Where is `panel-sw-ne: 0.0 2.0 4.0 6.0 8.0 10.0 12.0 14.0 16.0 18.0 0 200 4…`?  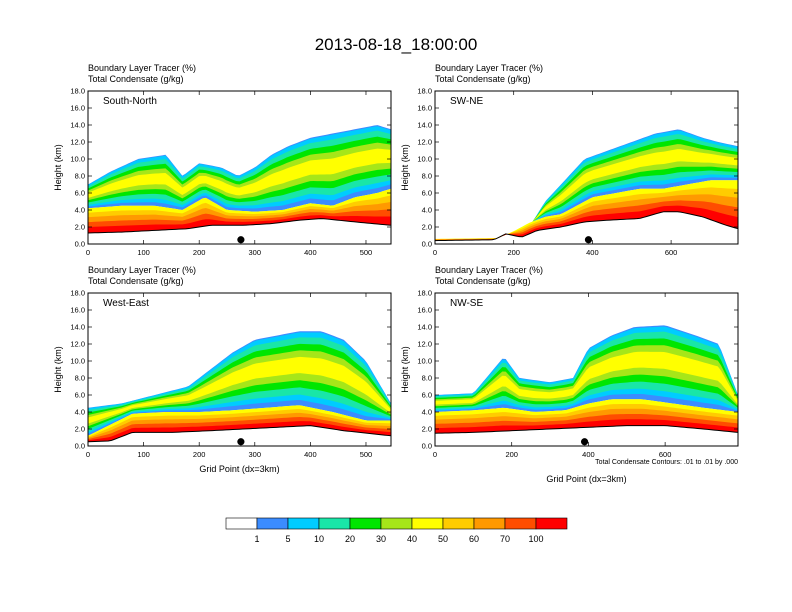
panel-sw-ne: 0.0 2.0 4.0 6.0 8.0 10.0 12.0 14.0 16.0 18.0 0 200 4… is located at coordinates (569, 160).